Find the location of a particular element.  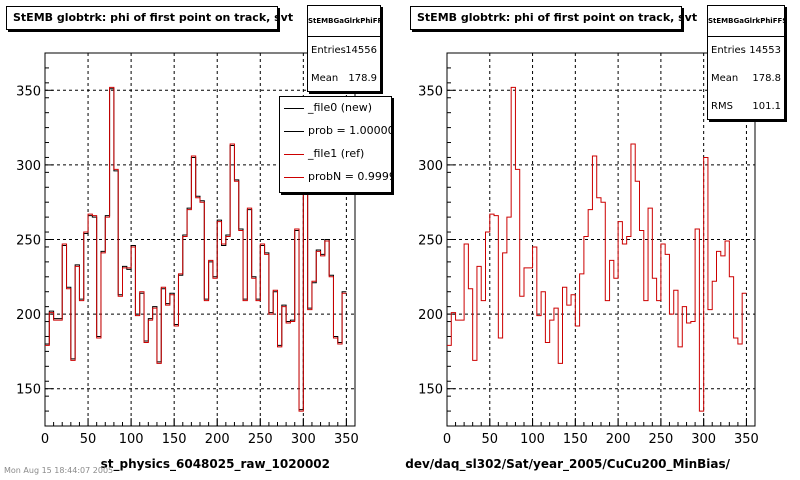

right-stats-row-rms: RMS 101.1 is located at coordinates (746, 107).